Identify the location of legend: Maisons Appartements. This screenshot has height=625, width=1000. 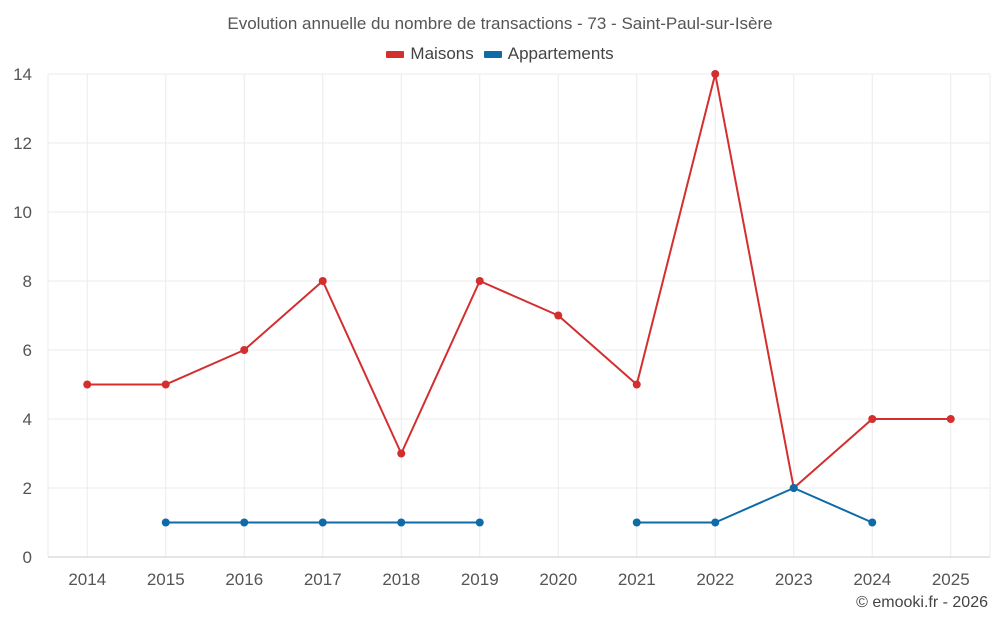
(500, 54).